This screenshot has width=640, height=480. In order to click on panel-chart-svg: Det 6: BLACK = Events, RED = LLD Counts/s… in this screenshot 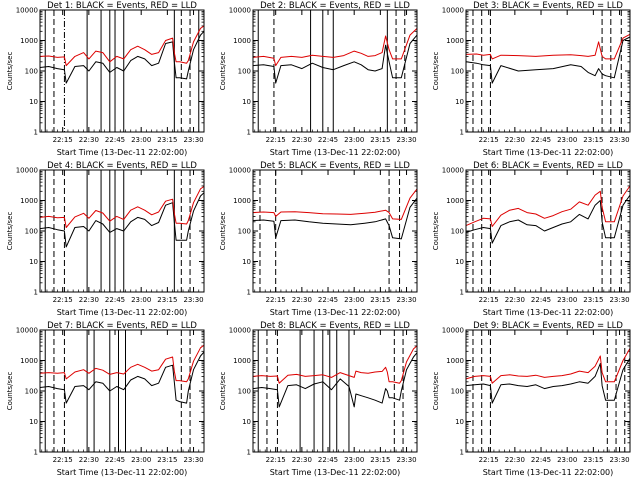, I will do `click(531, 239)`.